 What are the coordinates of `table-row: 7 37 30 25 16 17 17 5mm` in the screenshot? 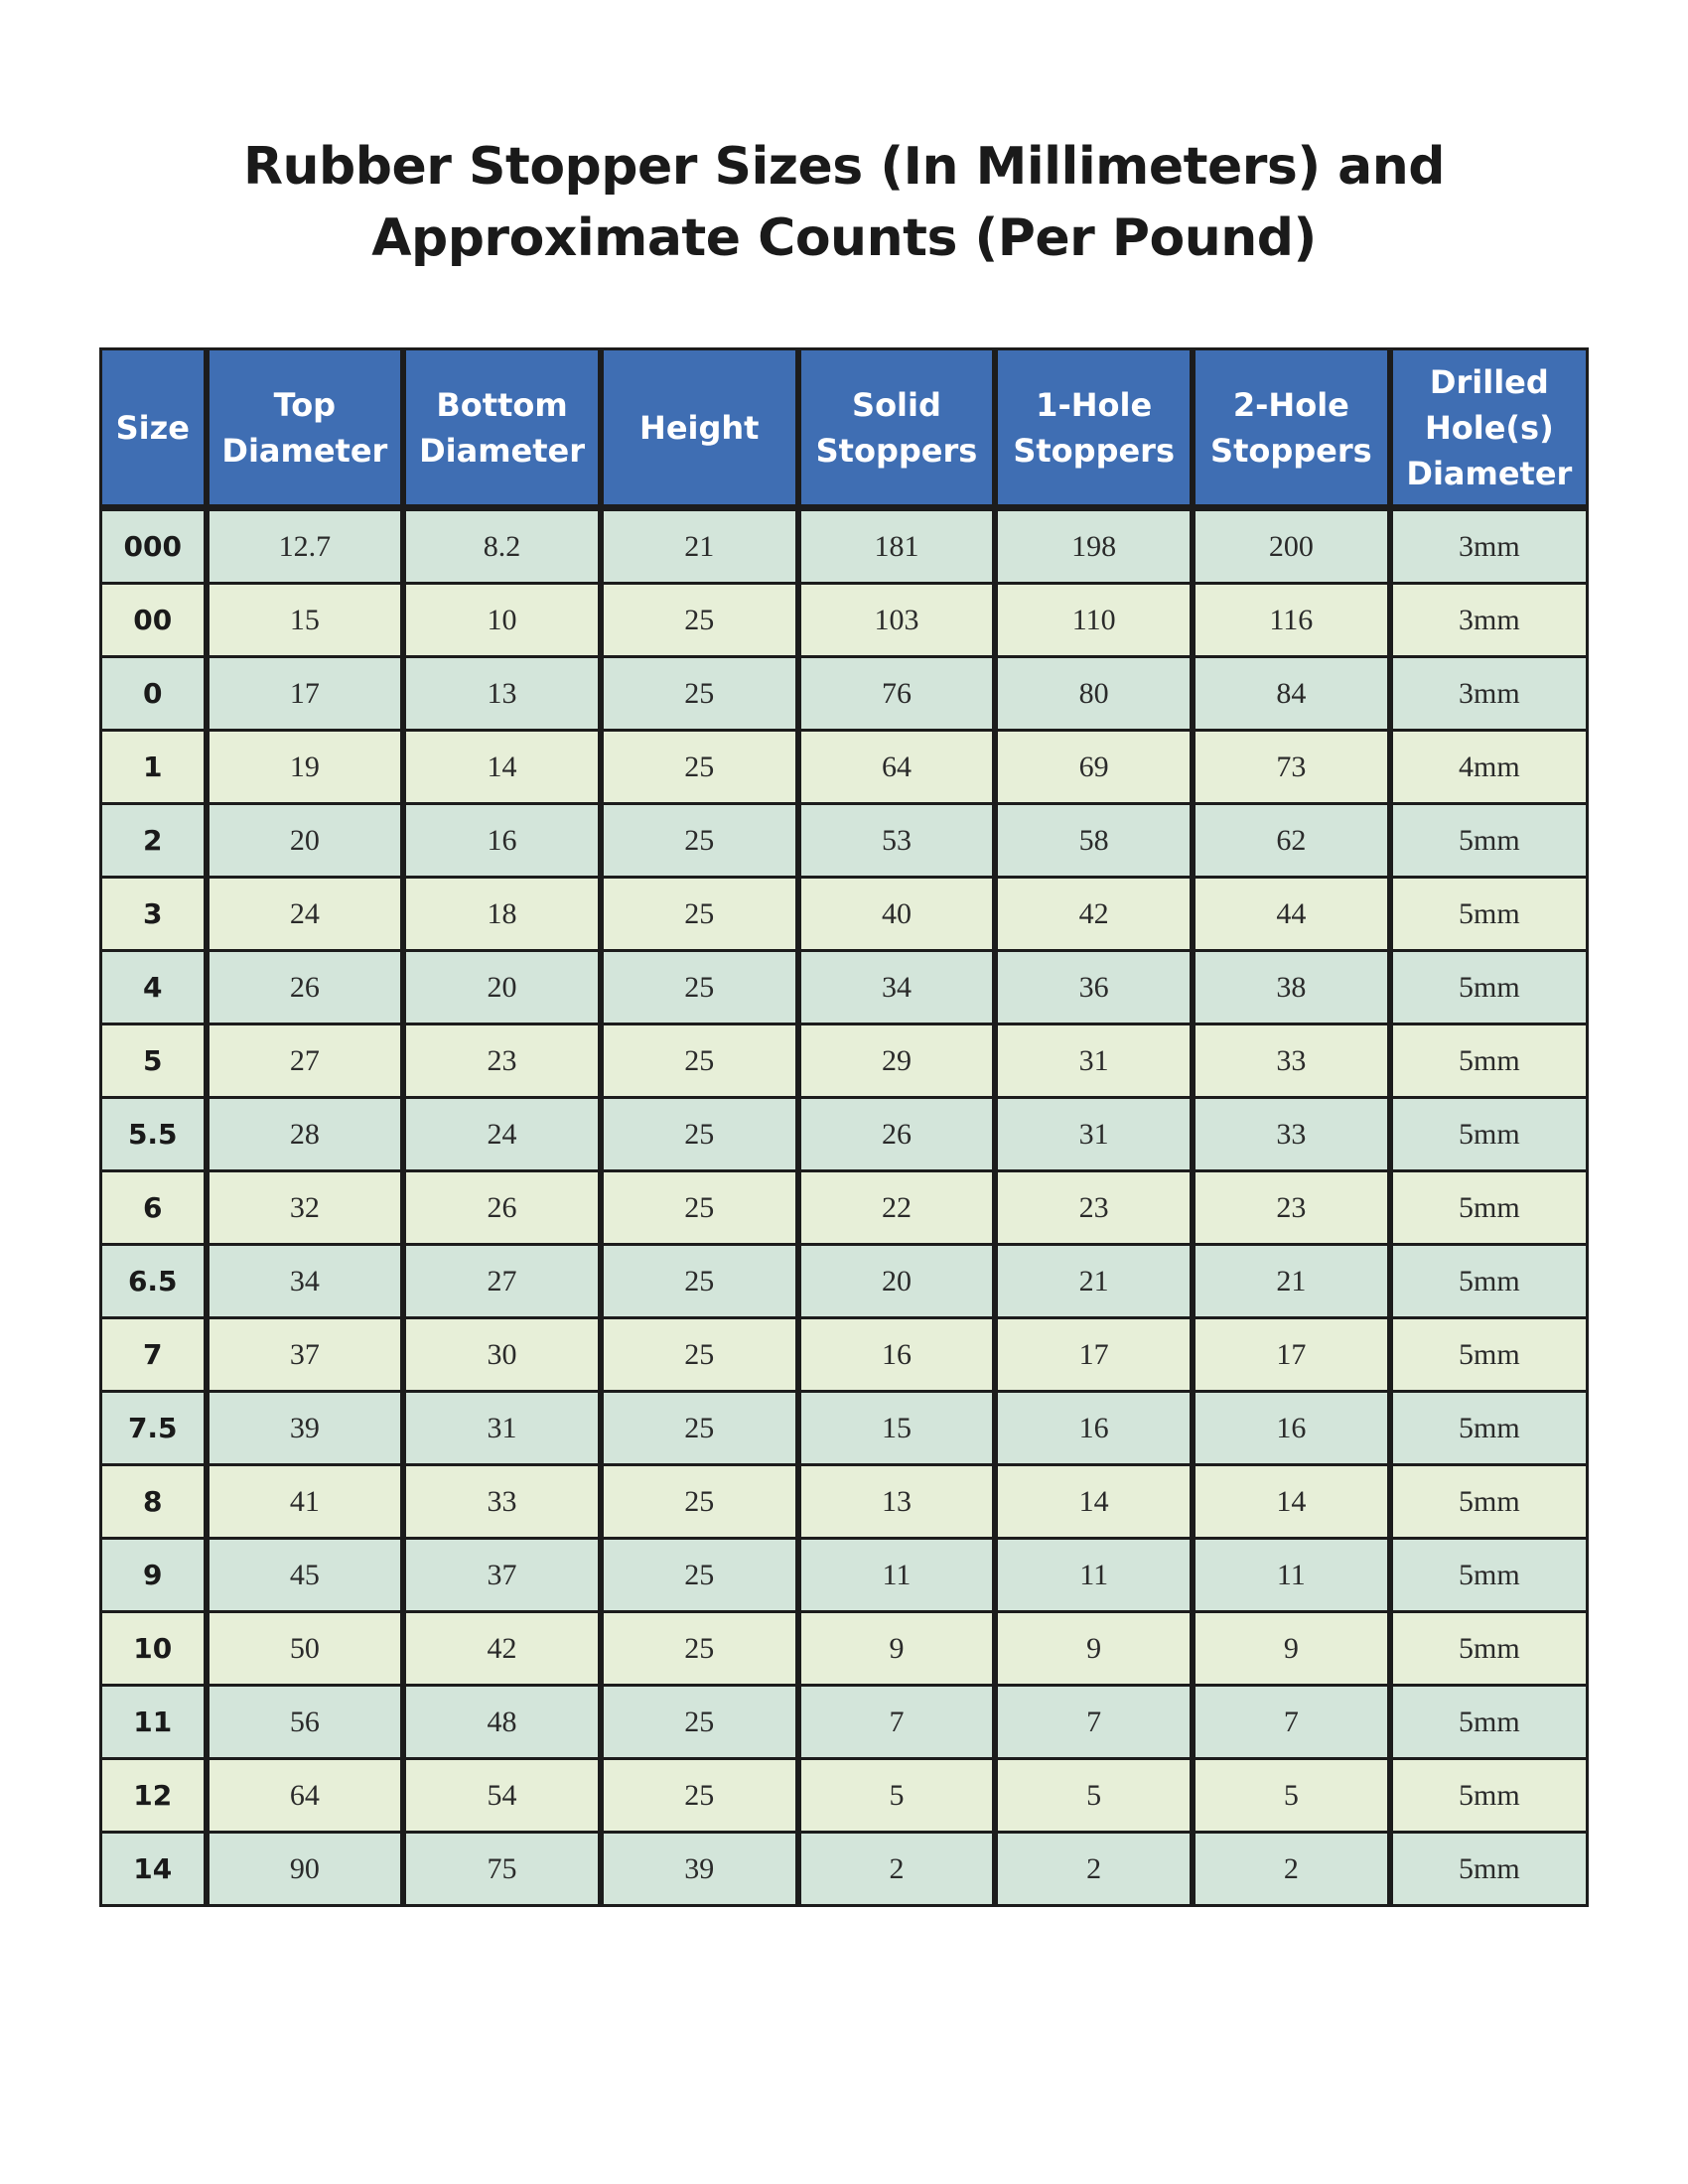 It's located at (844, 1354).